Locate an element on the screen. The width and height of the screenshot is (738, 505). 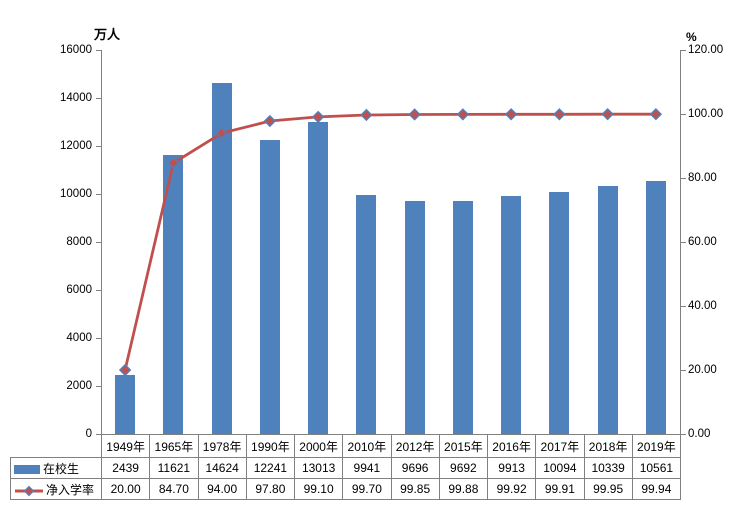
table-corner-cell is located at coordinates (56, 446).